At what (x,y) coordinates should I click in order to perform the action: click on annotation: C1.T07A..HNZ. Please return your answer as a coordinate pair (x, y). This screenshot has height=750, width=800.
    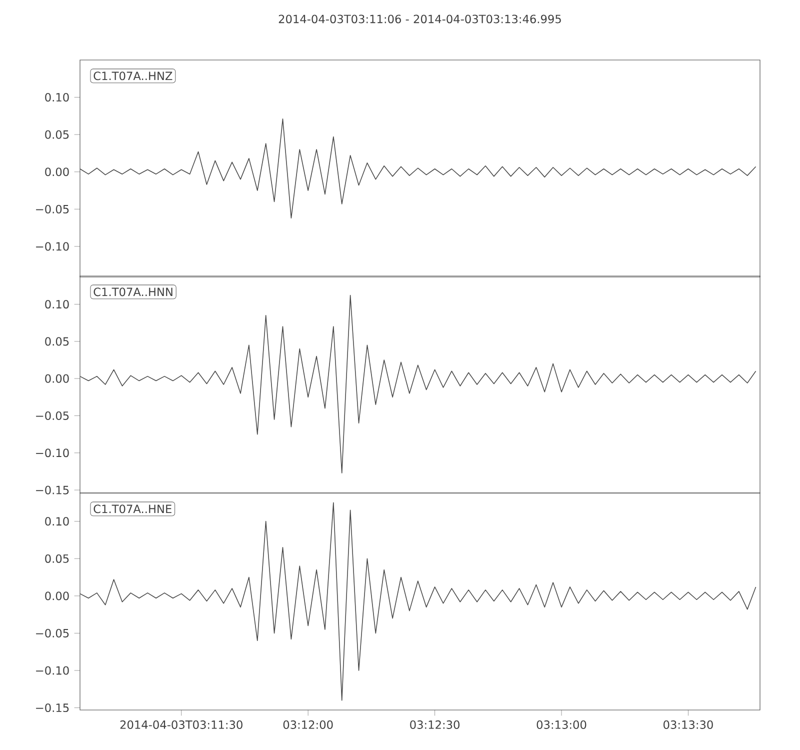
    Looking at the image, I should click on (133, 76).